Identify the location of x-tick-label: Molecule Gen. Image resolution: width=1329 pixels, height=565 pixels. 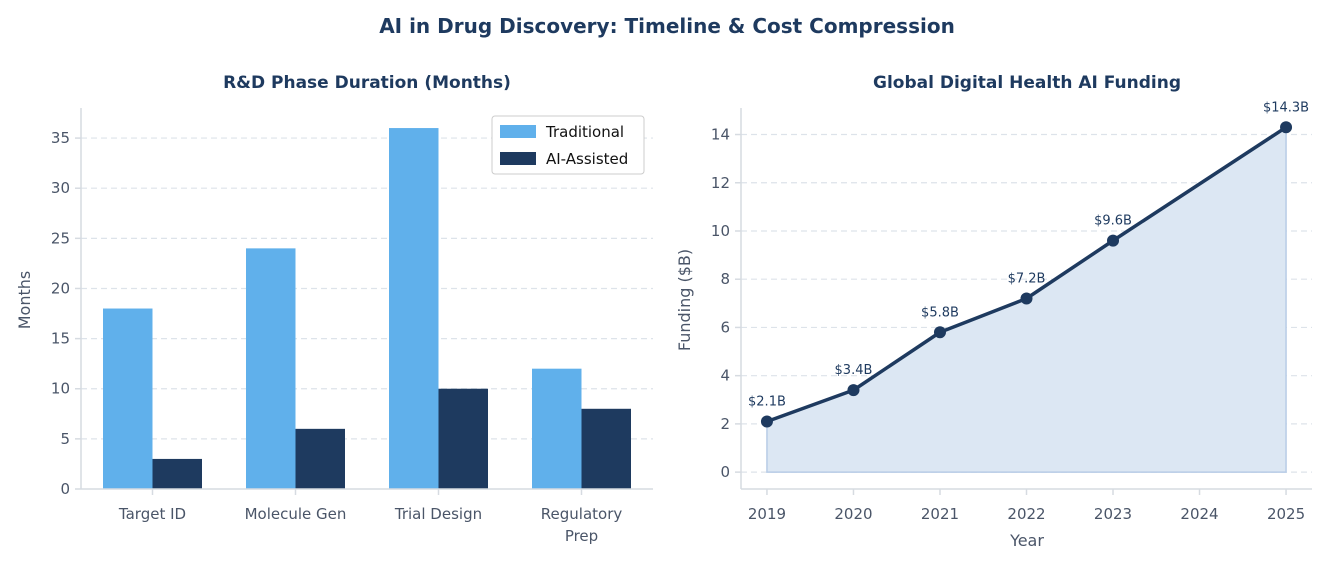
(296, 514).